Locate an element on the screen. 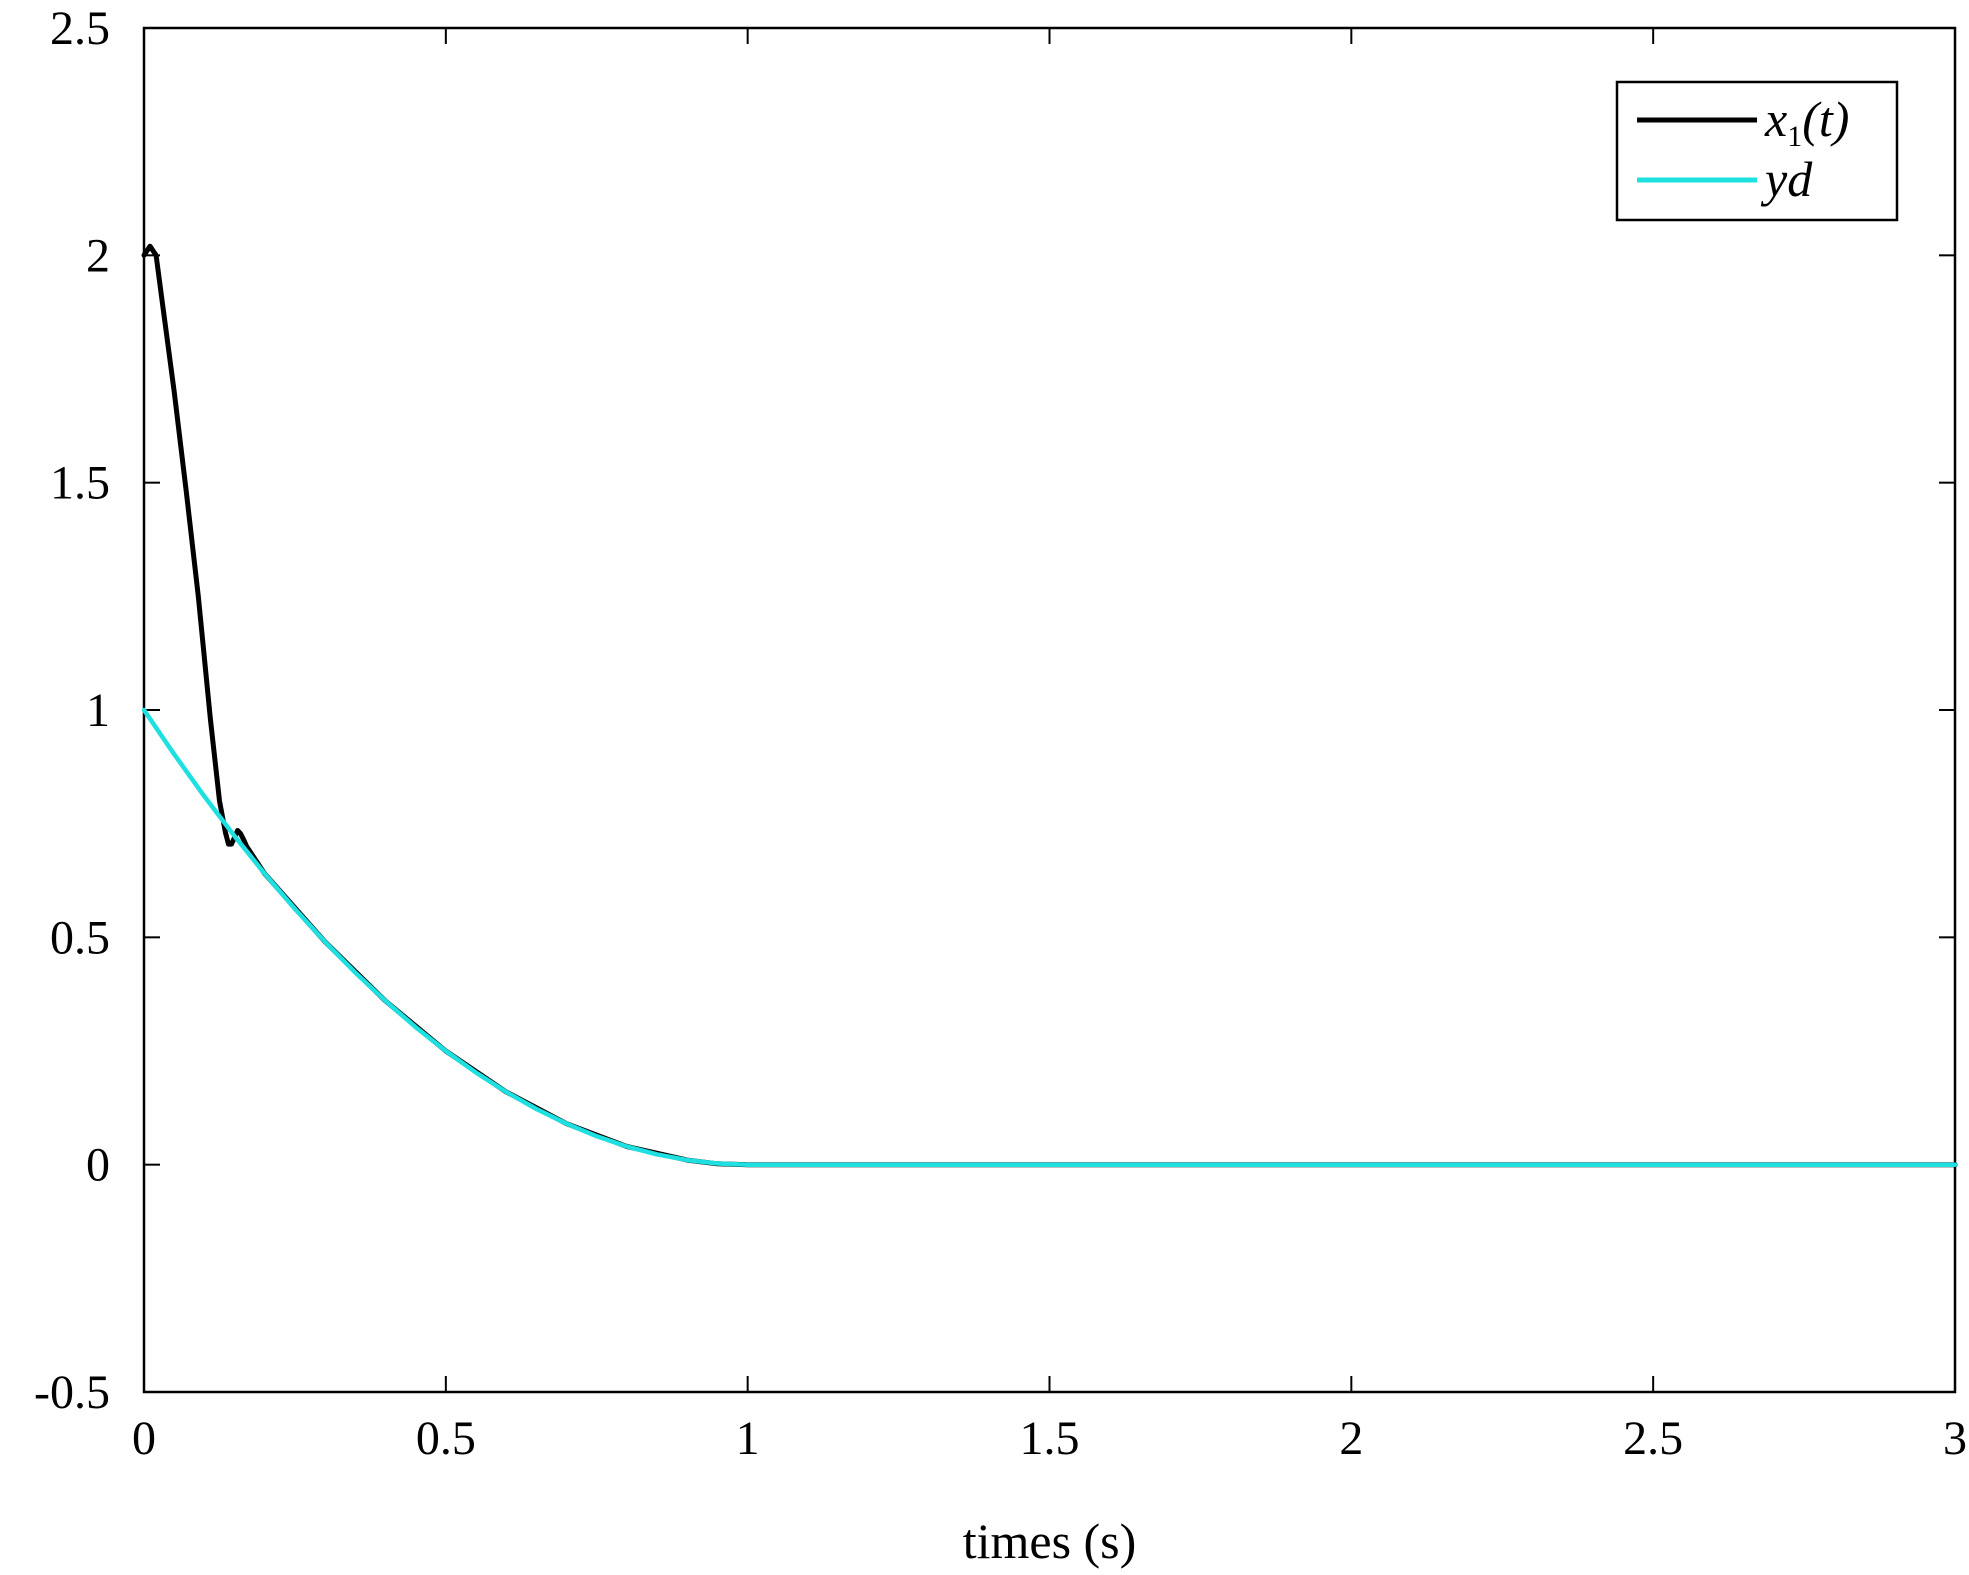  legend-box is located at coordinates (1757, 151).